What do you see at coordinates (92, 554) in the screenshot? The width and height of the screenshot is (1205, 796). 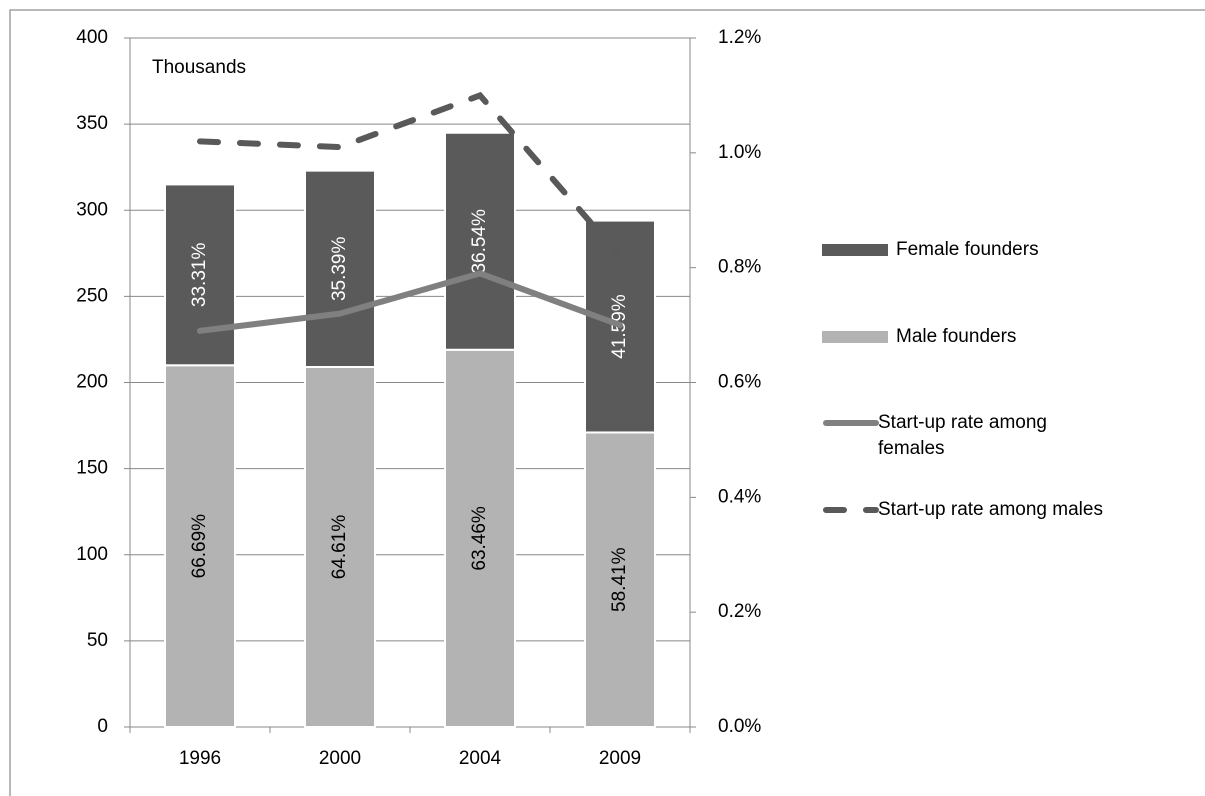 I see `y-tick-label: 100` at bounding box center [92, 554].